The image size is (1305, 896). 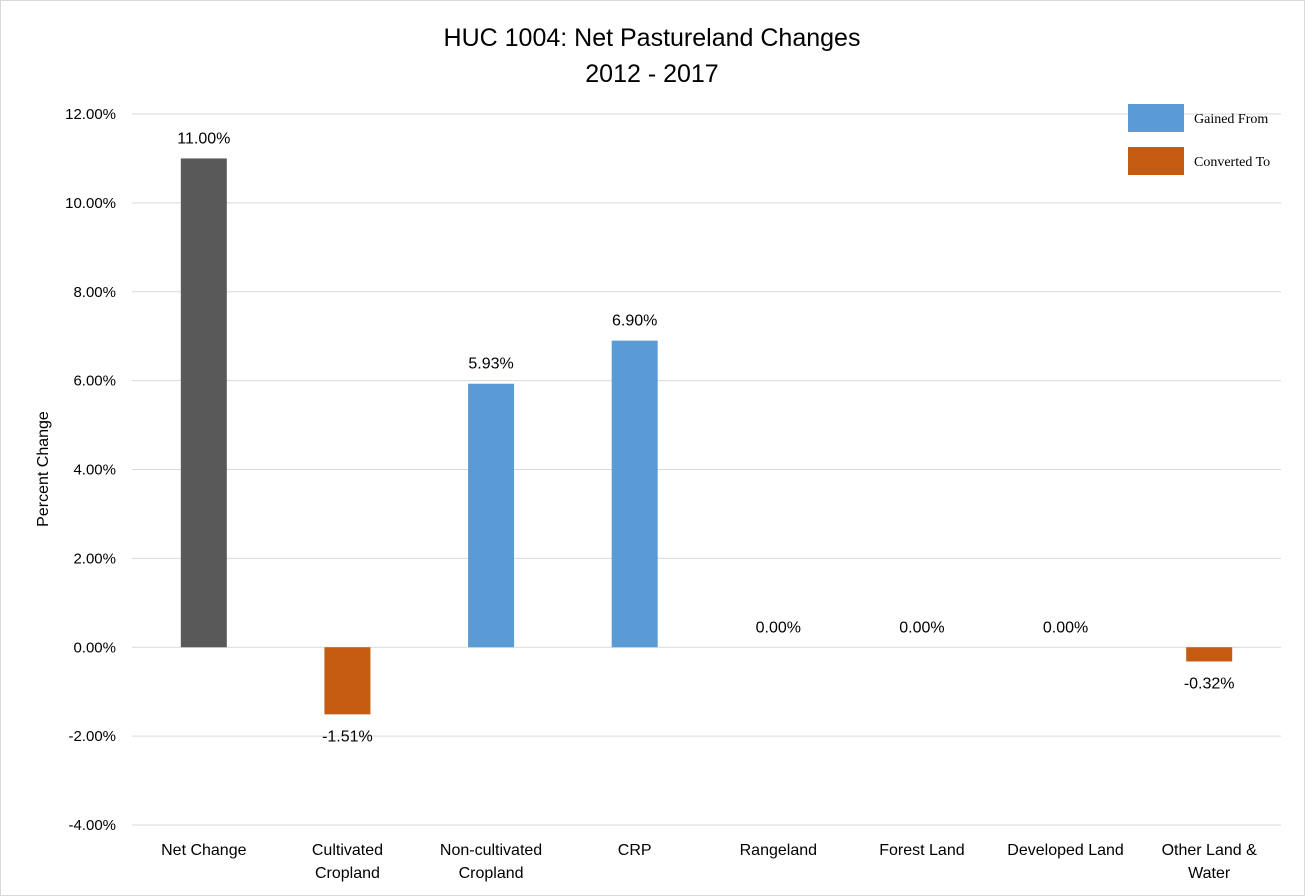 I want to click on data-label-4: 0.00%, so click(x=778, y=627).